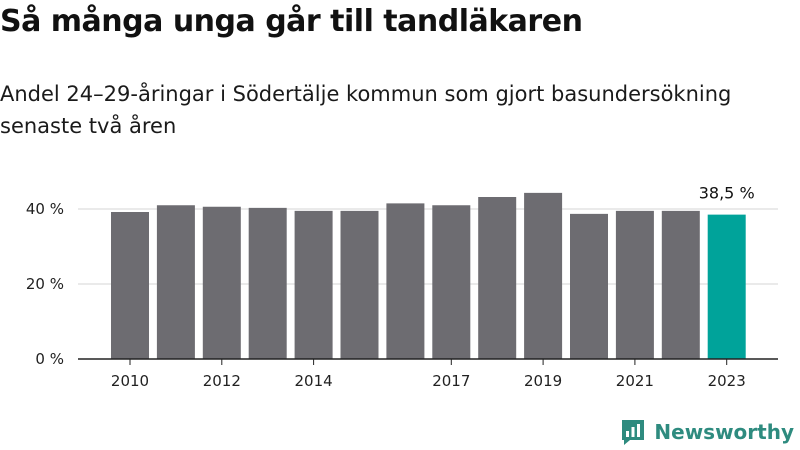  I want to click on y-tick-label: 0 %, so click(49, 359).